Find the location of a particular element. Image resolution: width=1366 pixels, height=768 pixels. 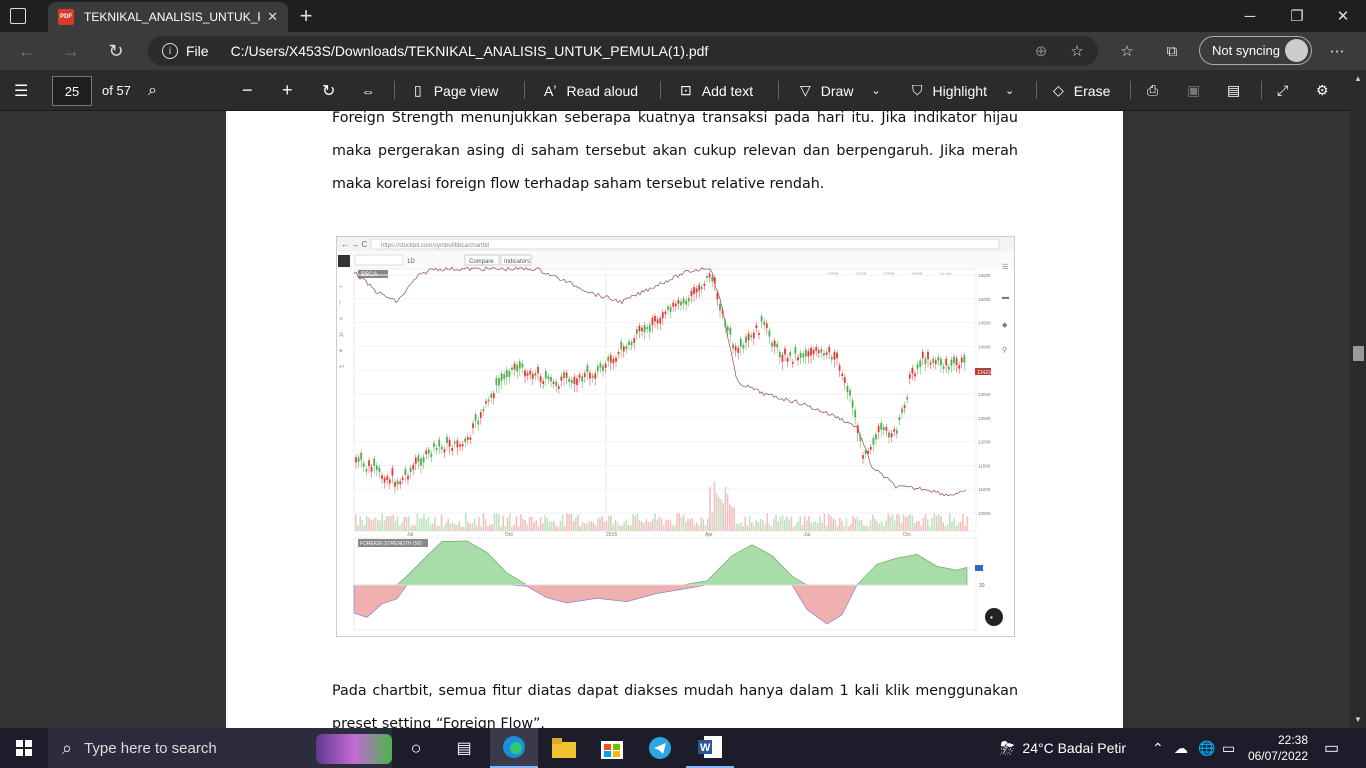

legend-item: 1790ft is located at coordinates (889, 273).